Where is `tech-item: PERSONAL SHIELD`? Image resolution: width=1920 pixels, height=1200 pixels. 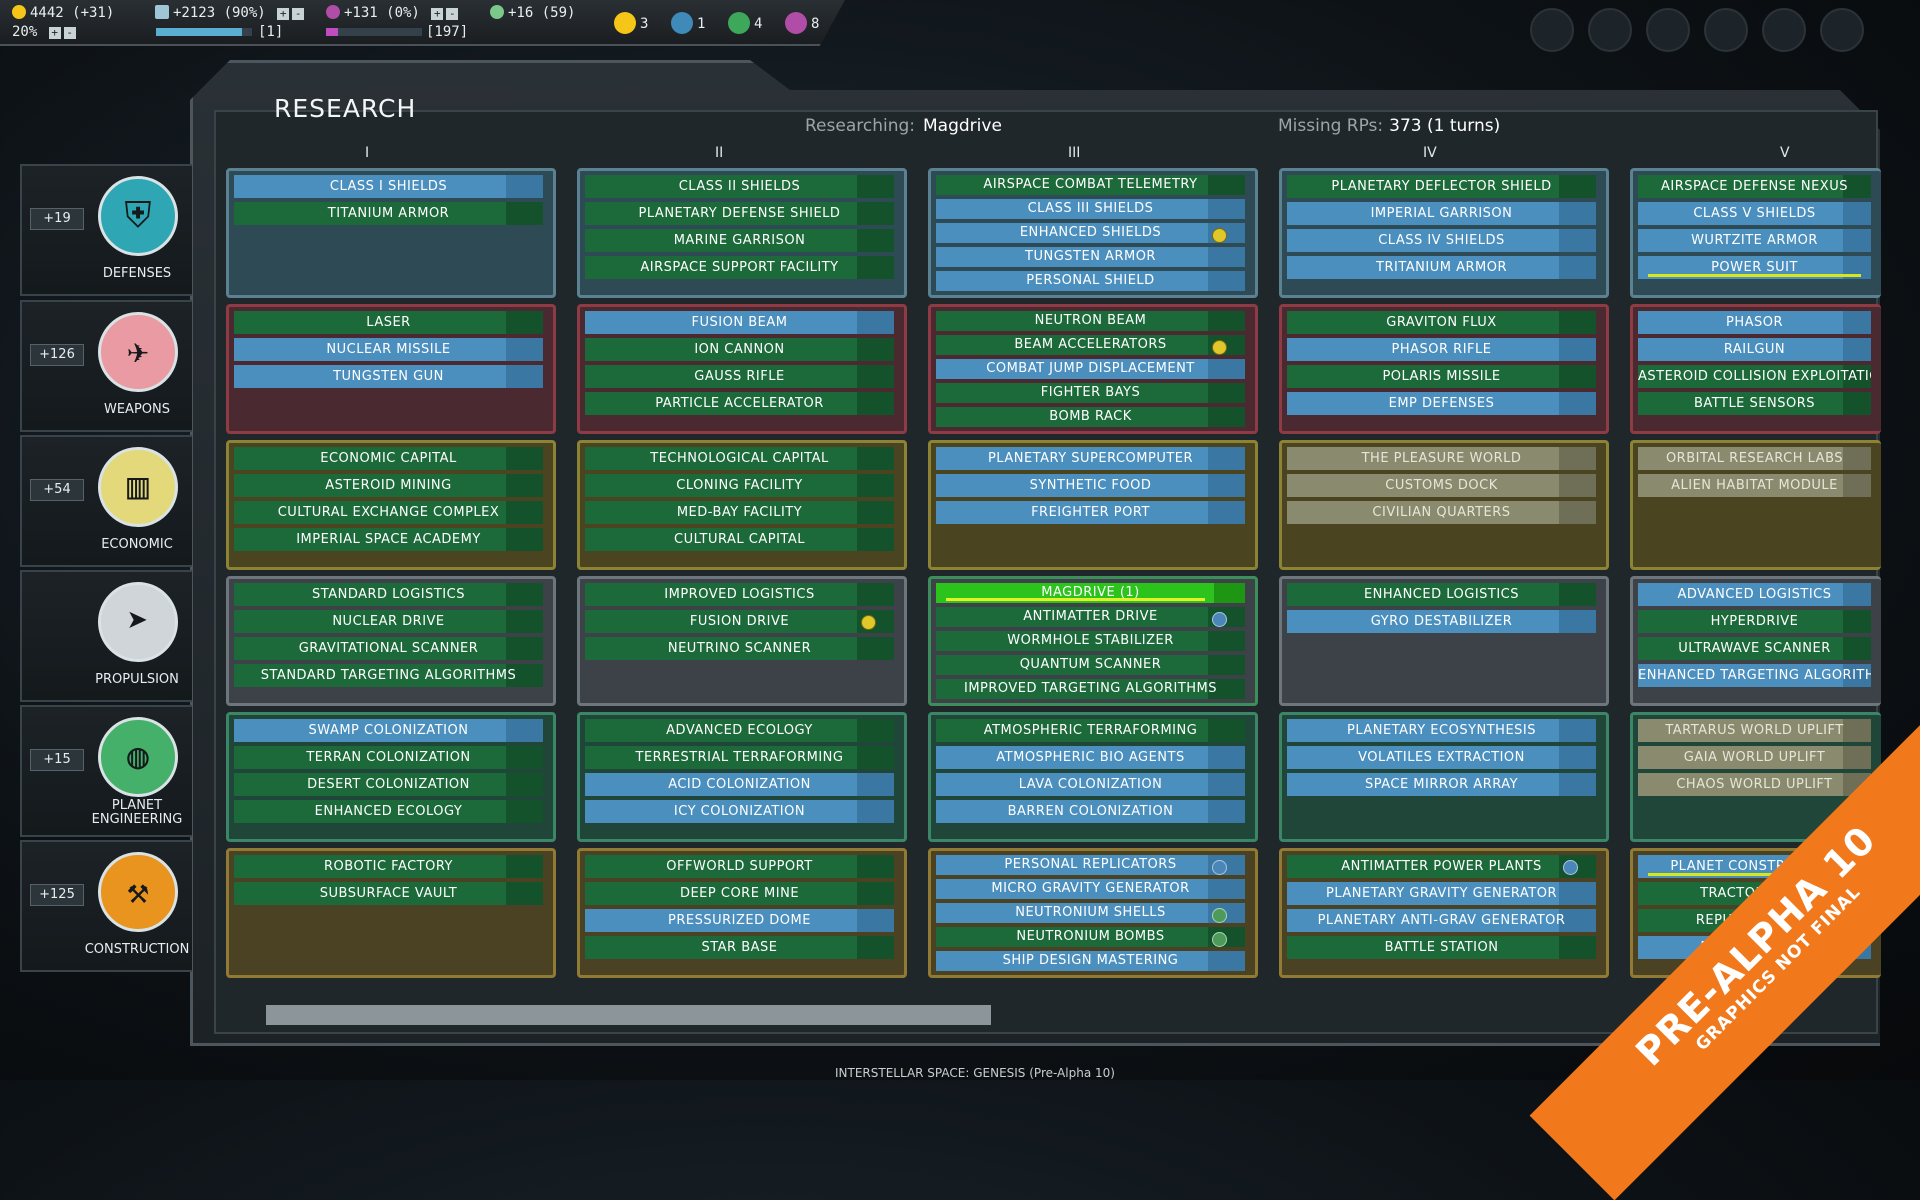
tech-item: PERSONAL SHIELD is located at coordinates (1090, 281).